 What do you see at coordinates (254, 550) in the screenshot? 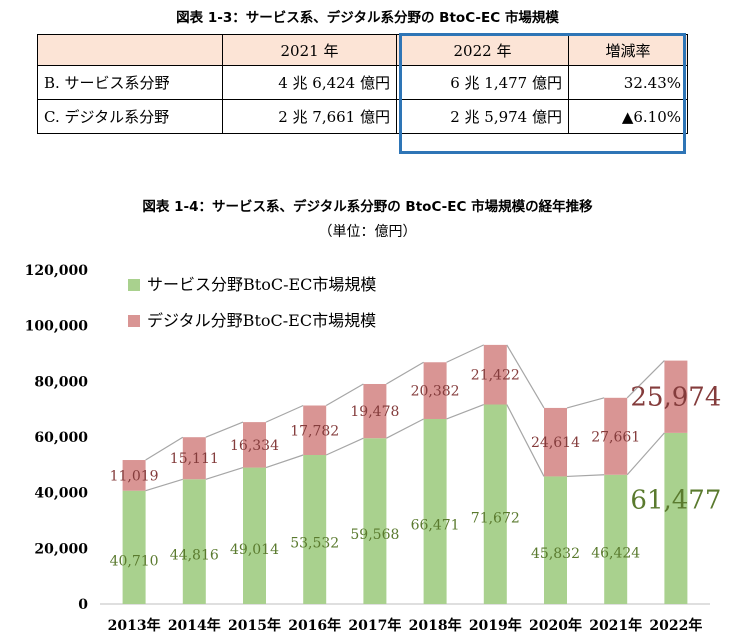
I see `data-label-service: 49,014` at bounding box center [254, 550].